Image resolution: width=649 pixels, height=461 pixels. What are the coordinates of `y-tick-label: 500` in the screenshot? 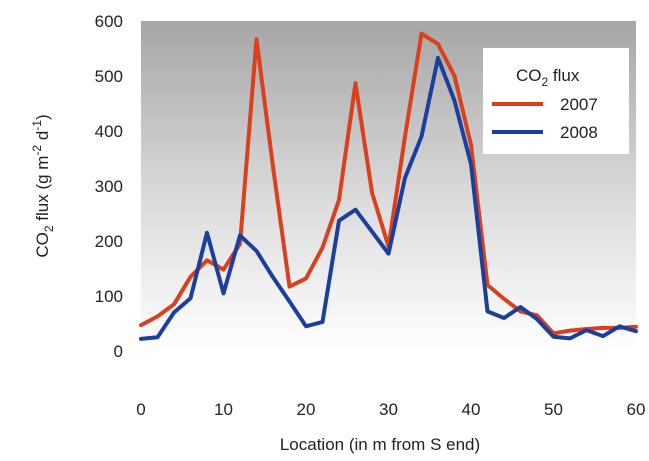 It's located at (109, 76).